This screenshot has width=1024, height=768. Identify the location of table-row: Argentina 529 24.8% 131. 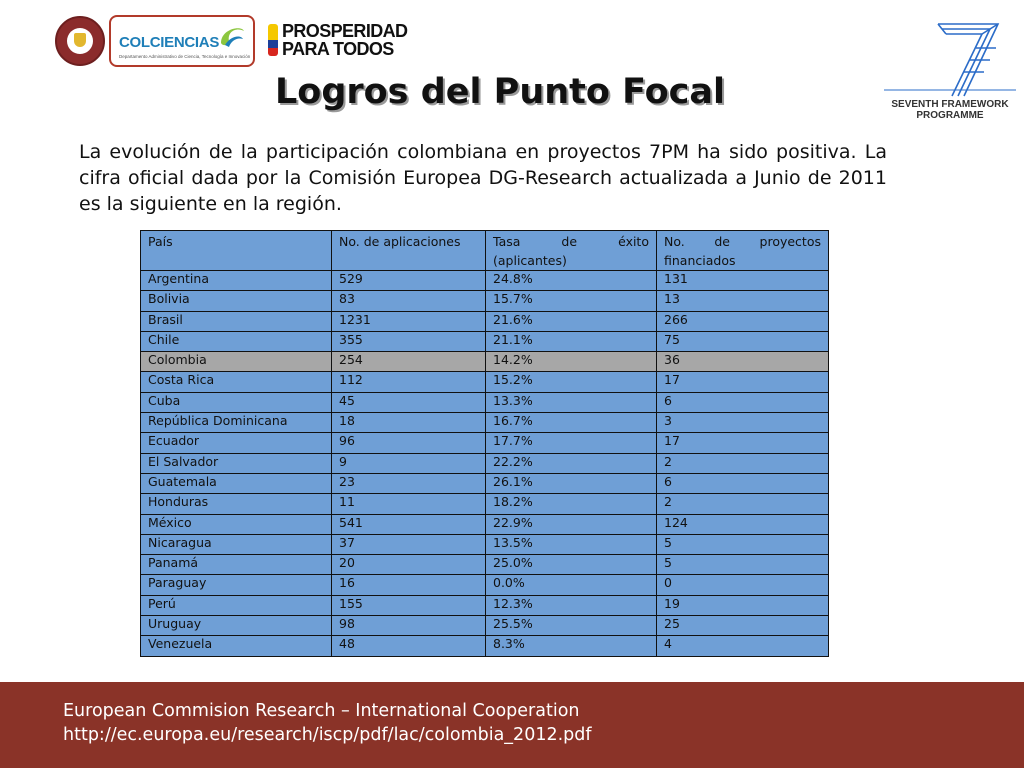
(484, 280).